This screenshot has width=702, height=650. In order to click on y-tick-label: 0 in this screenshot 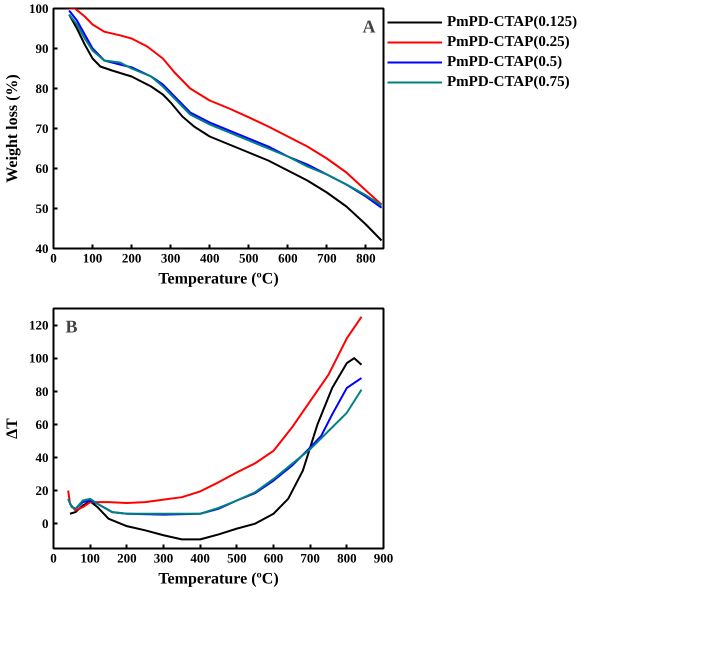, I will do `click(45, 524)`.